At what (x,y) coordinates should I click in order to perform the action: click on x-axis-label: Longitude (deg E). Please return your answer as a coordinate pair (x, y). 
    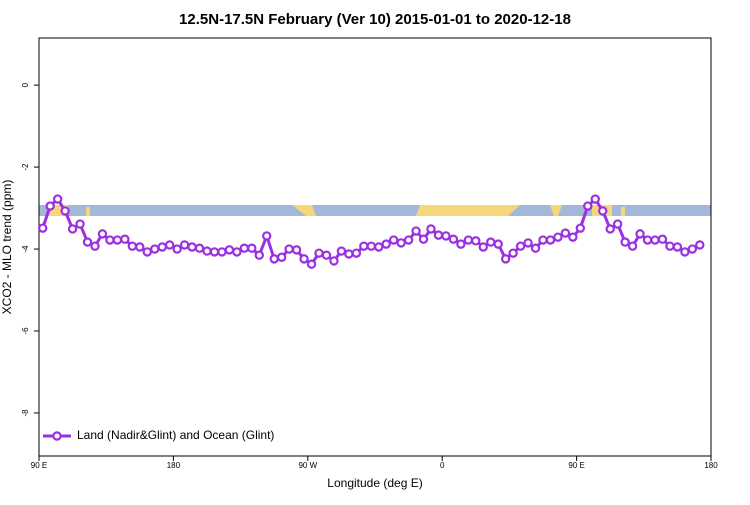
    Looking at the image, I should click on (374, 483).